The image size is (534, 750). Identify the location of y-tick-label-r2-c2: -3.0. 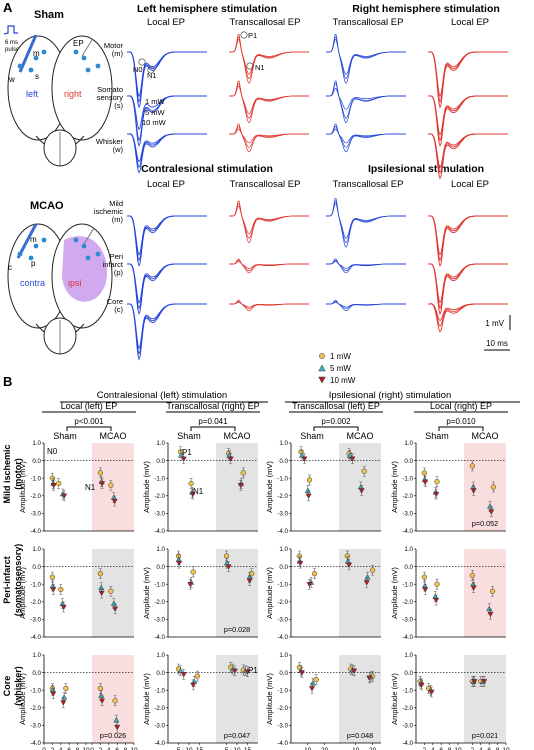
(282, 726).